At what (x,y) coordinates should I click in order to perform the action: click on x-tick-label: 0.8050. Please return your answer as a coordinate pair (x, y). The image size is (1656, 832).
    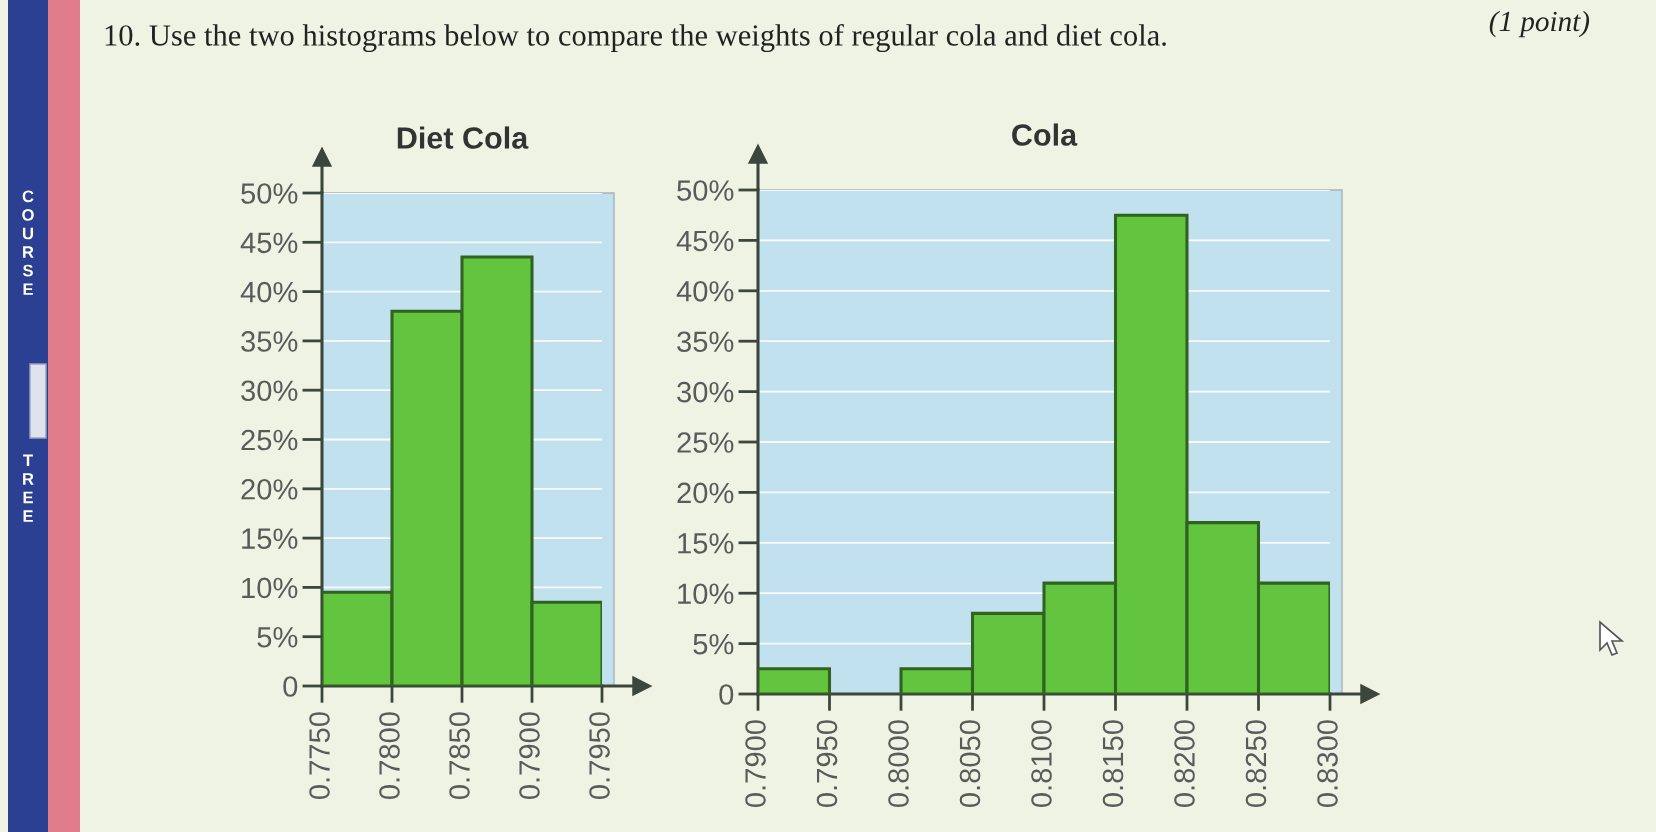
    Looking at the image, I should click on (970, 764).